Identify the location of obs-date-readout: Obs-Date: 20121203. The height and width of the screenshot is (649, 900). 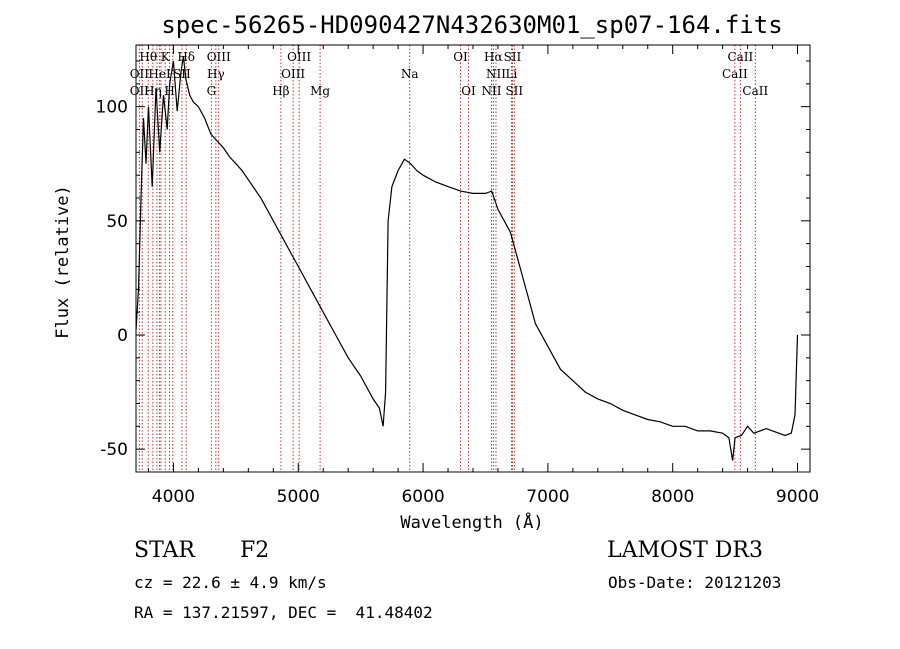
(695, 582).